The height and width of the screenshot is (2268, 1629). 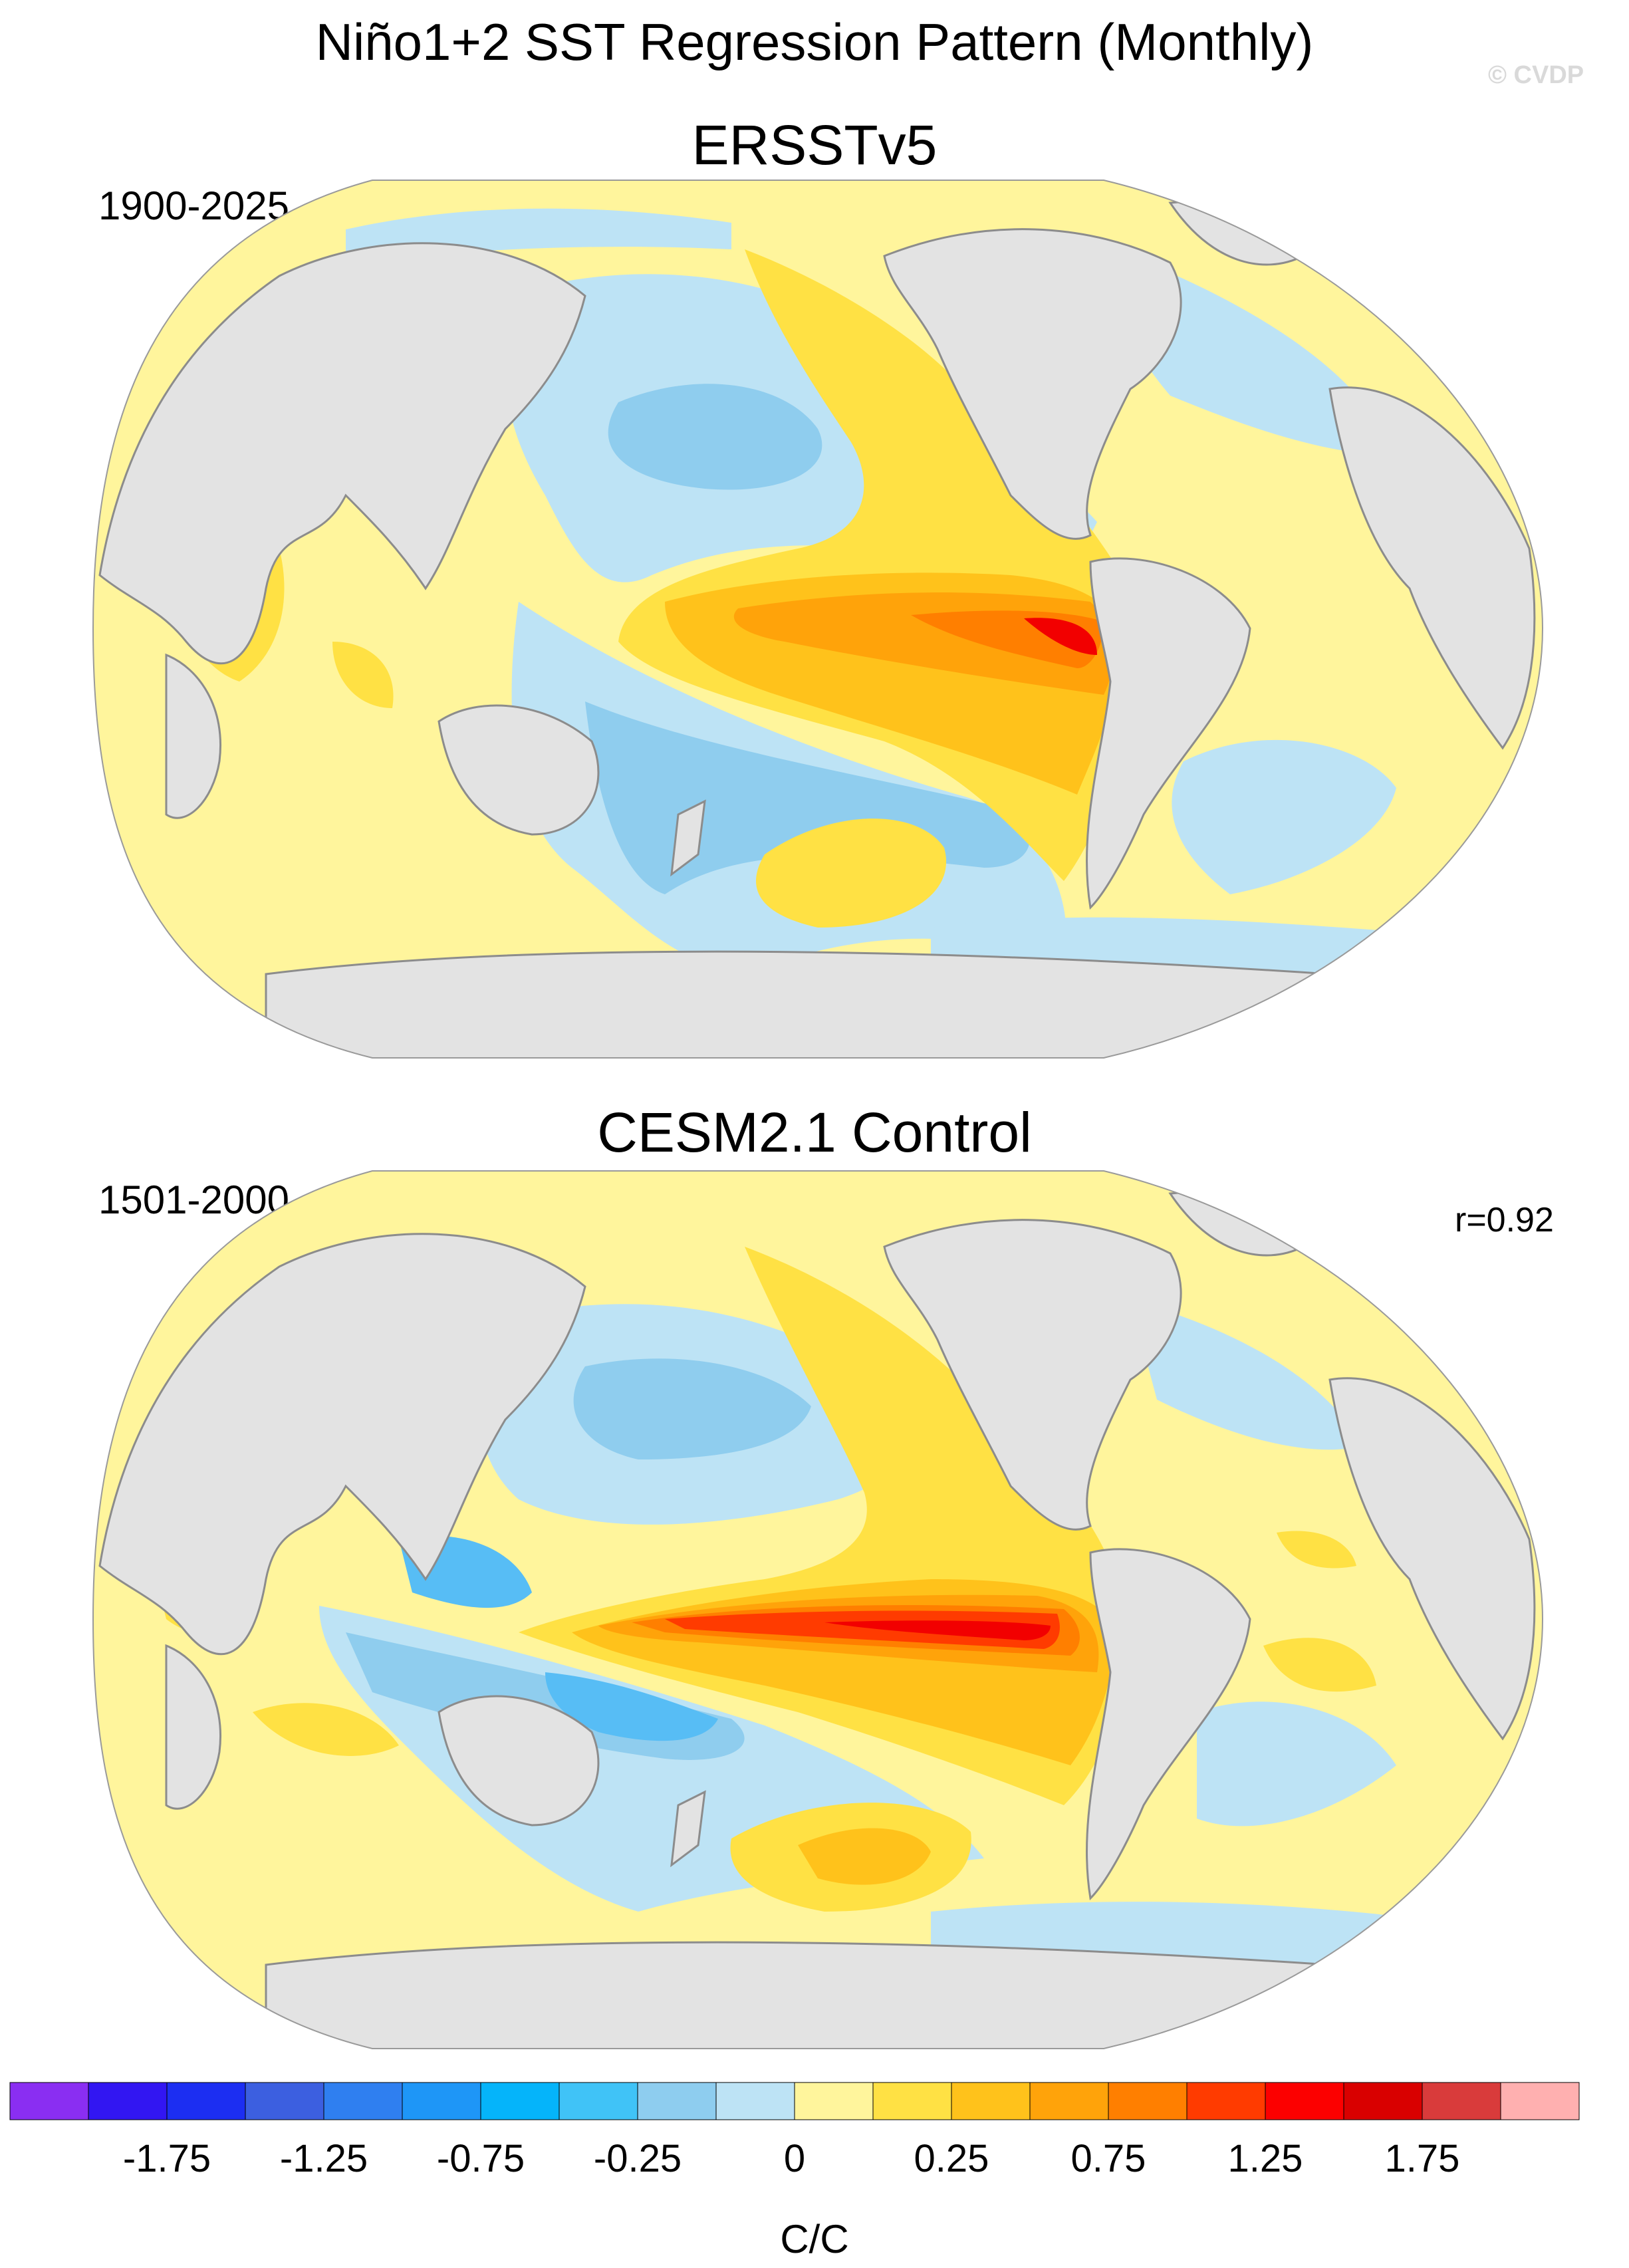 I want to click on colorbar-boxes, so click(x=794, y=2101).